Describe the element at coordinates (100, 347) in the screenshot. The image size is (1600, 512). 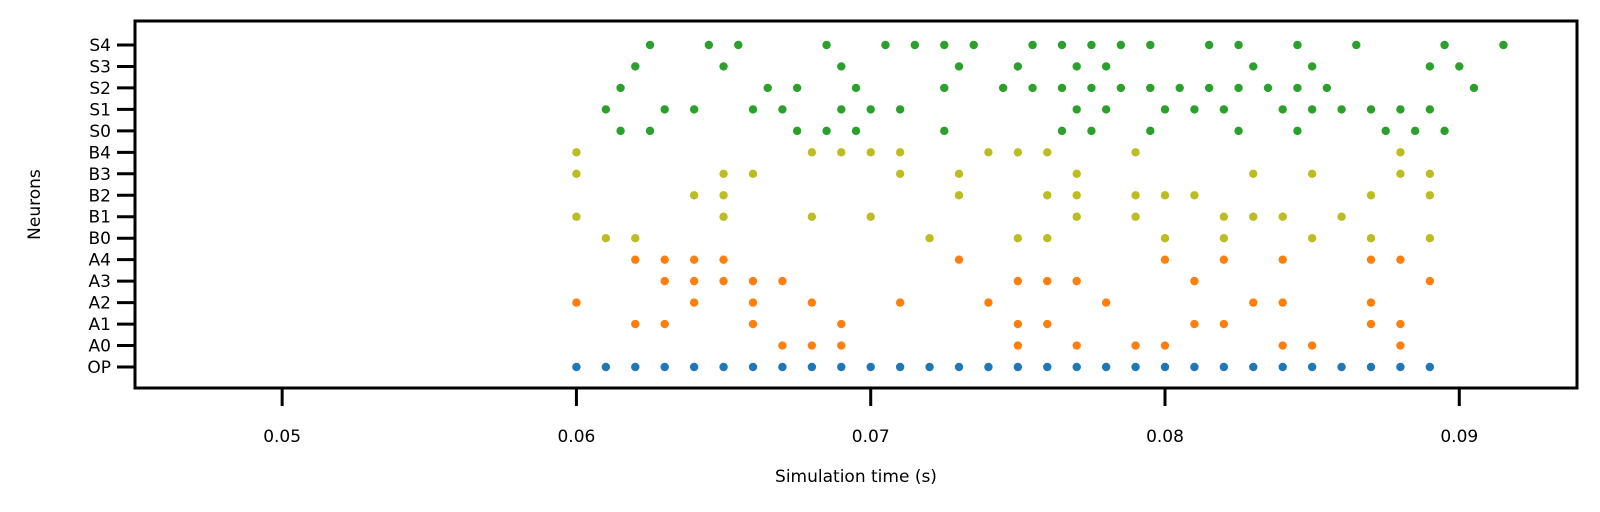
I see `y-tick-label-a0: A0` at that location.